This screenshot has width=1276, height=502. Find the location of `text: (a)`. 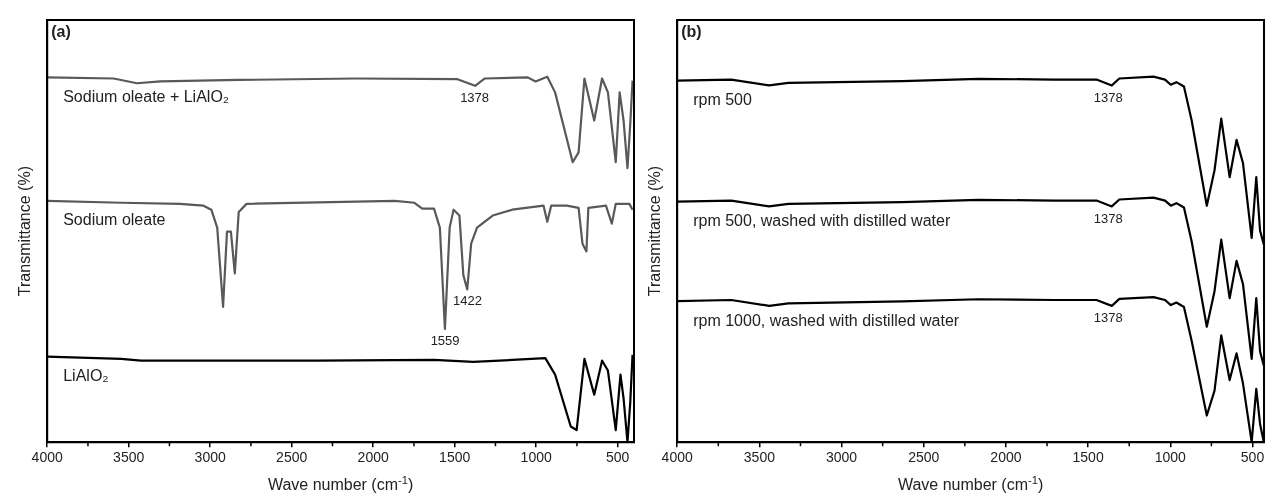

text: (a) is located at coordinates (61, 32).